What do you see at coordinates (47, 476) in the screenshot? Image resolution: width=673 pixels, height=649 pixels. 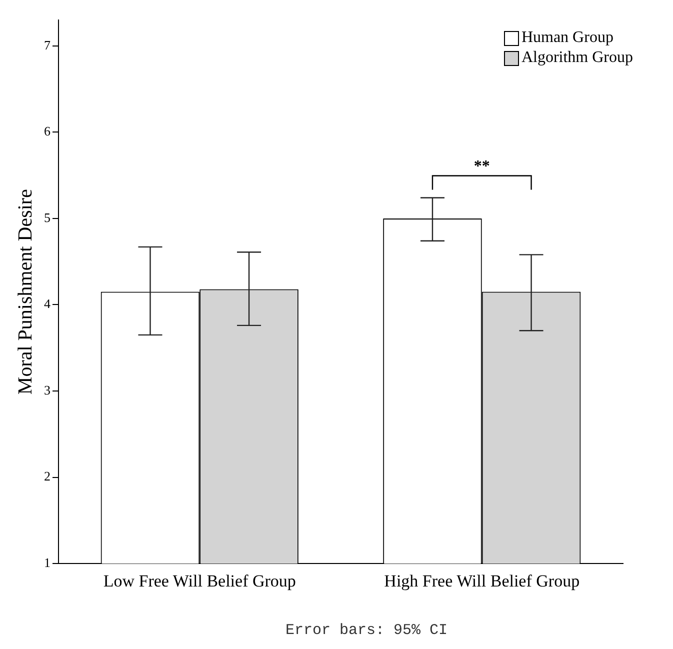 I see `y-tick-label: 2` at bounding box center [47, 476].